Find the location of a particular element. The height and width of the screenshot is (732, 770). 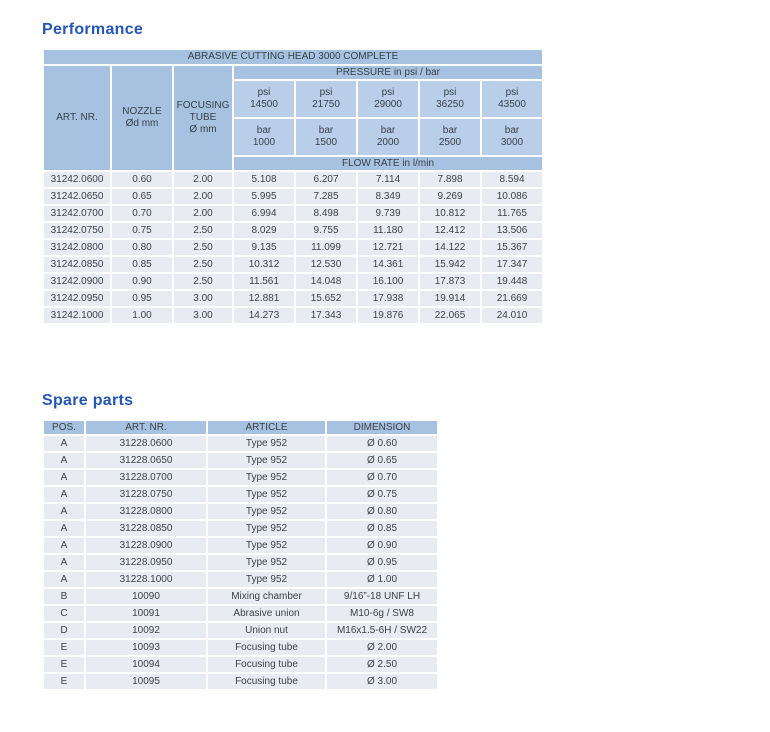

cell-art-nr: 31242.0600 is located at coordinates (77, 179).